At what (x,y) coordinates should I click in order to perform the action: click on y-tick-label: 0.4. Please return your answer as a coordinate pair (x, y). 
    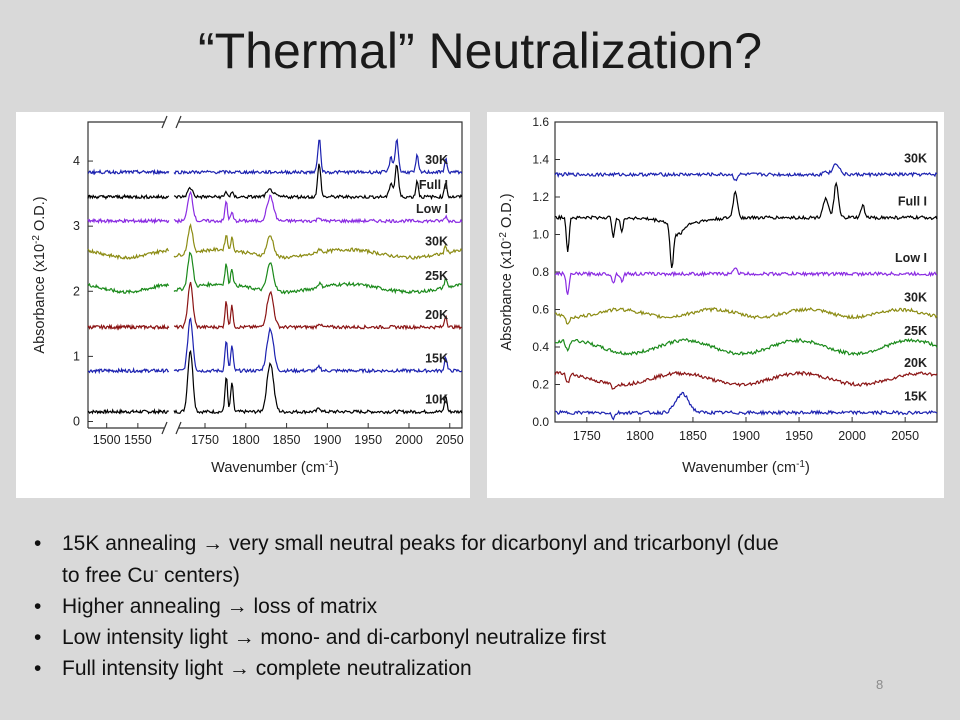
    Looking at the image, I should click on (540, 347).